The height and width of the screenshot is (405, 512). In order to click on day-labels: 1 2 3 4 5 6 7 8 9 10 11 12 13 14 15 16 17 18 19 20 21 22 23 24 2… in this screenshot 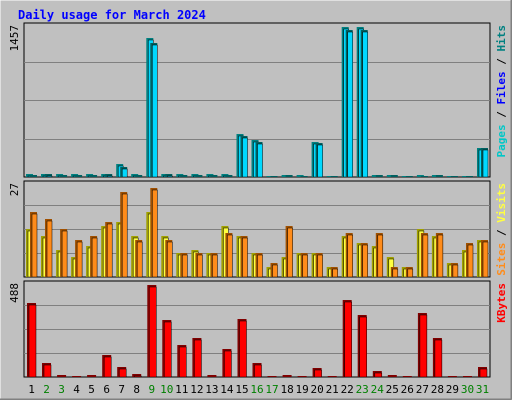, I will do `click(258, 389)`.